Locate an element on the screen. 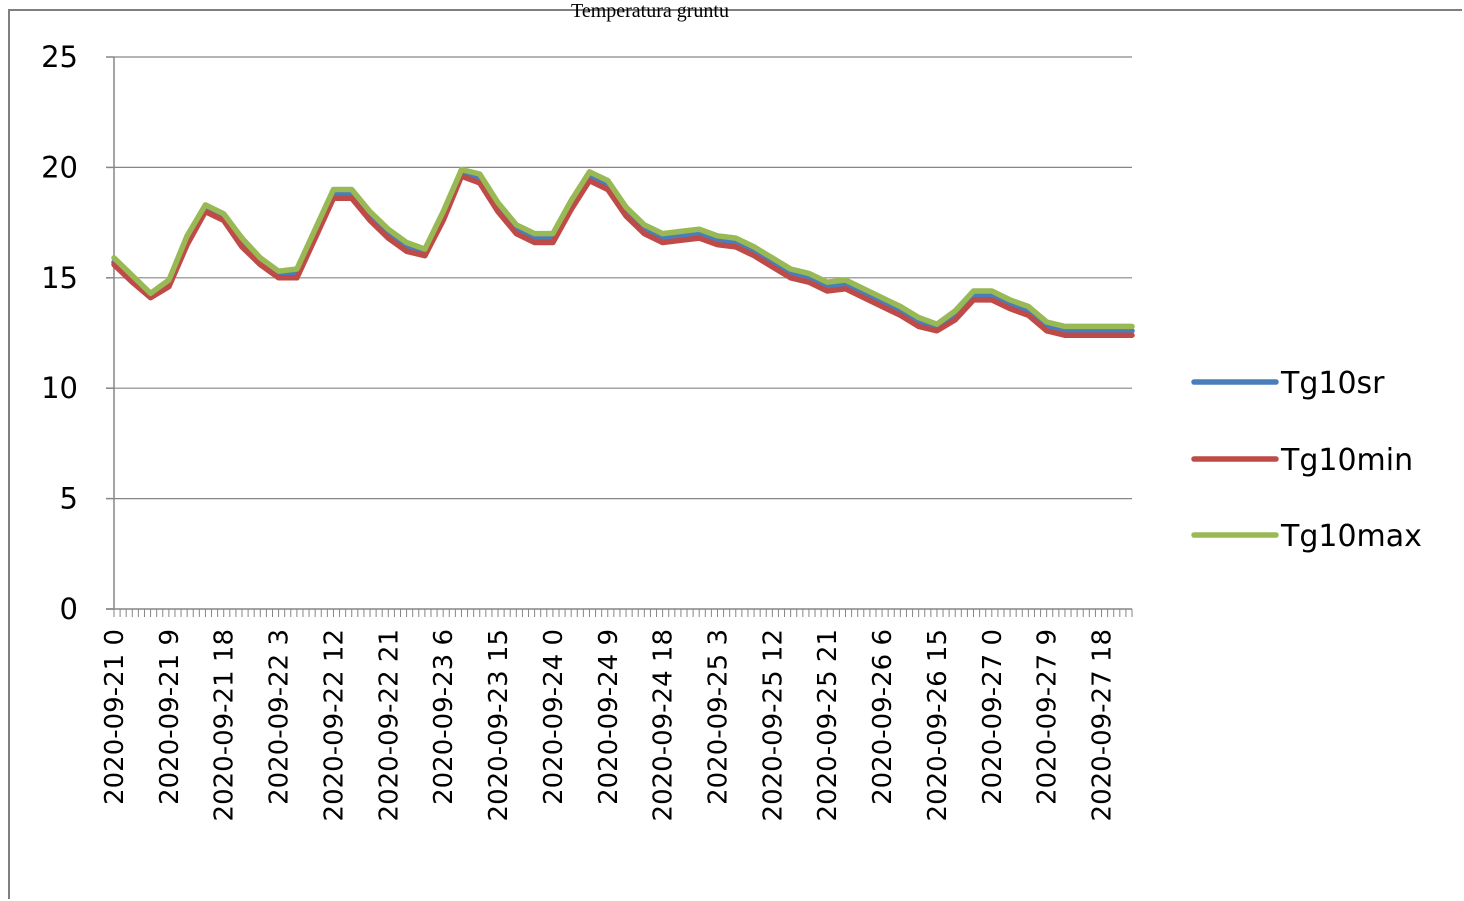 This screenshot has height=901, width=1464. y-tick-label: 10 is located at coordinates (59, 388).